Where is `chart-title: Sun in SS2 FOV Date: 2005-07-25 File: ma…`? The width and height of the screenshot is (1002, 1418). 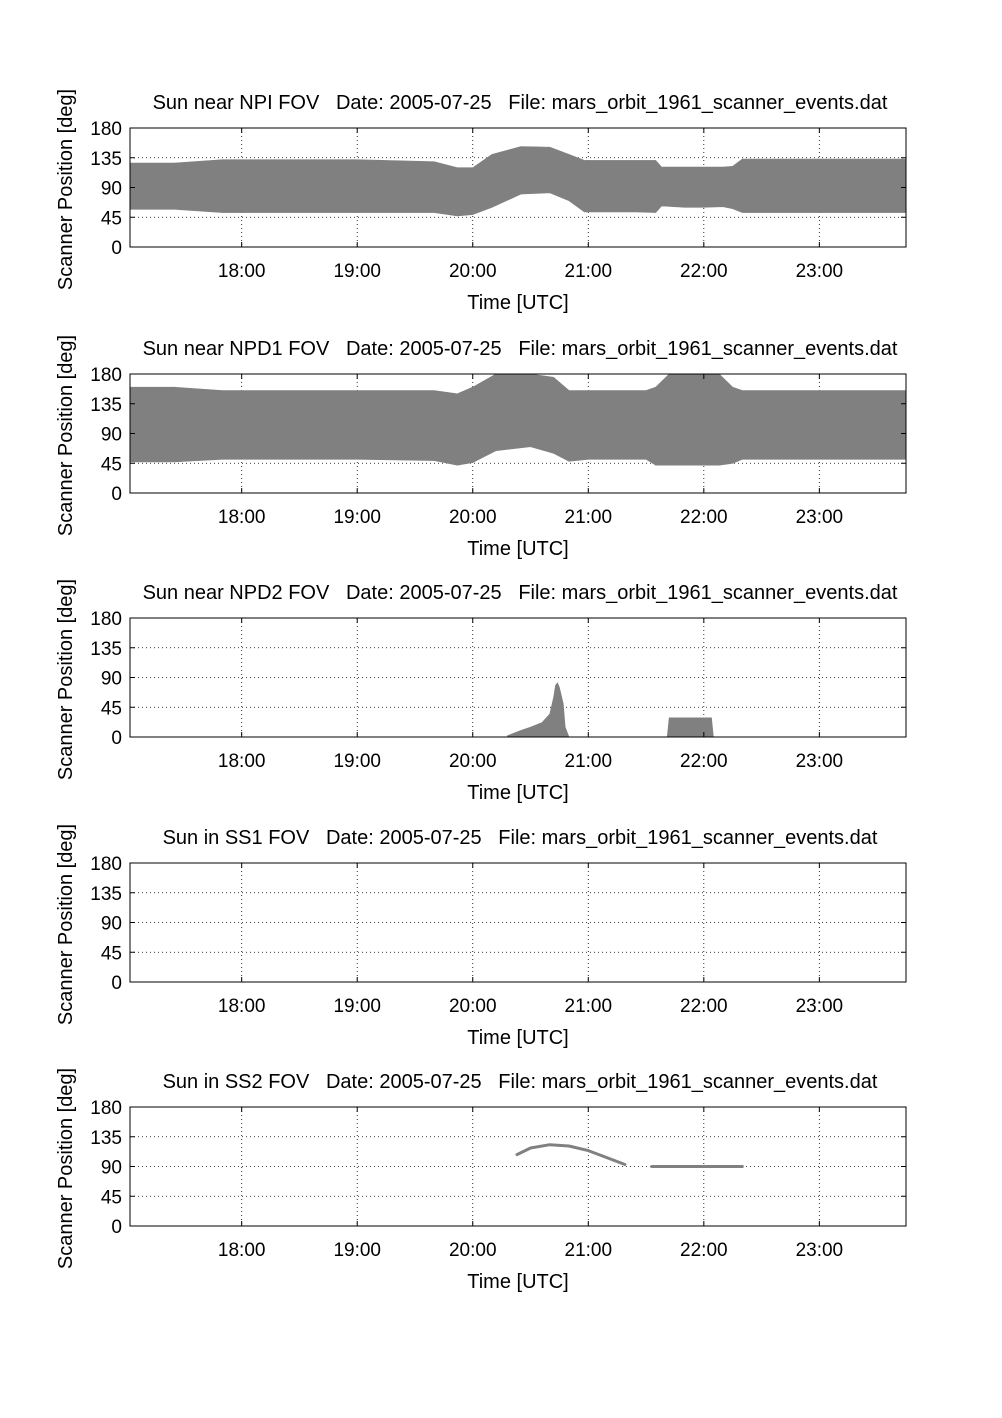
chart-title: Sun in SS2 FOV Date: 2005-07-25 File: ma… is located at coordinates (520, 1082).